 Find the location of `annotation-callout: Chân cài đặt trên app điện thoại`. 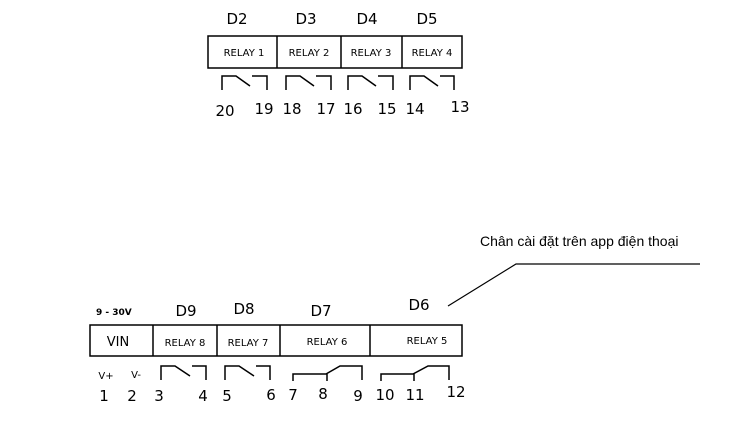

annotation-callout: Chân cài đặt trên app điện thoại is located at coordinates (573, 270).